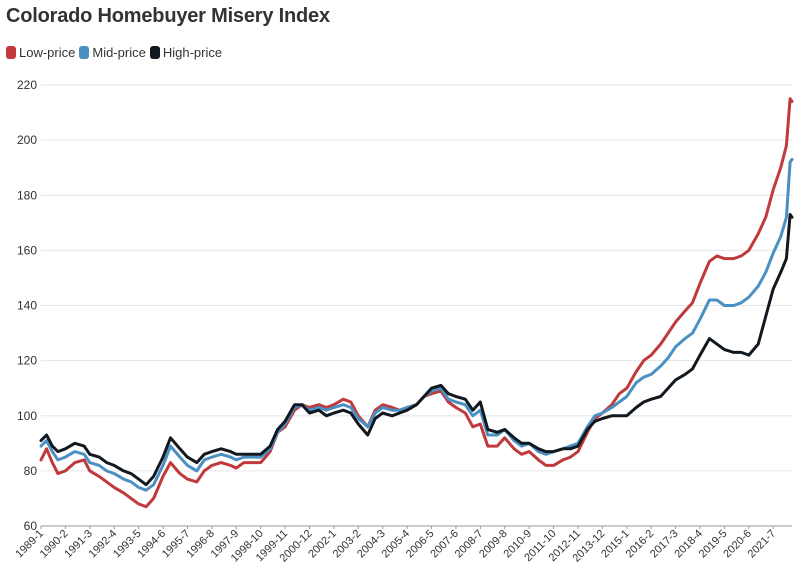  Describe the element at coordinates (119, 52) in the screenshot. I see `legend-label-mid-price: Mid-price` at that location.